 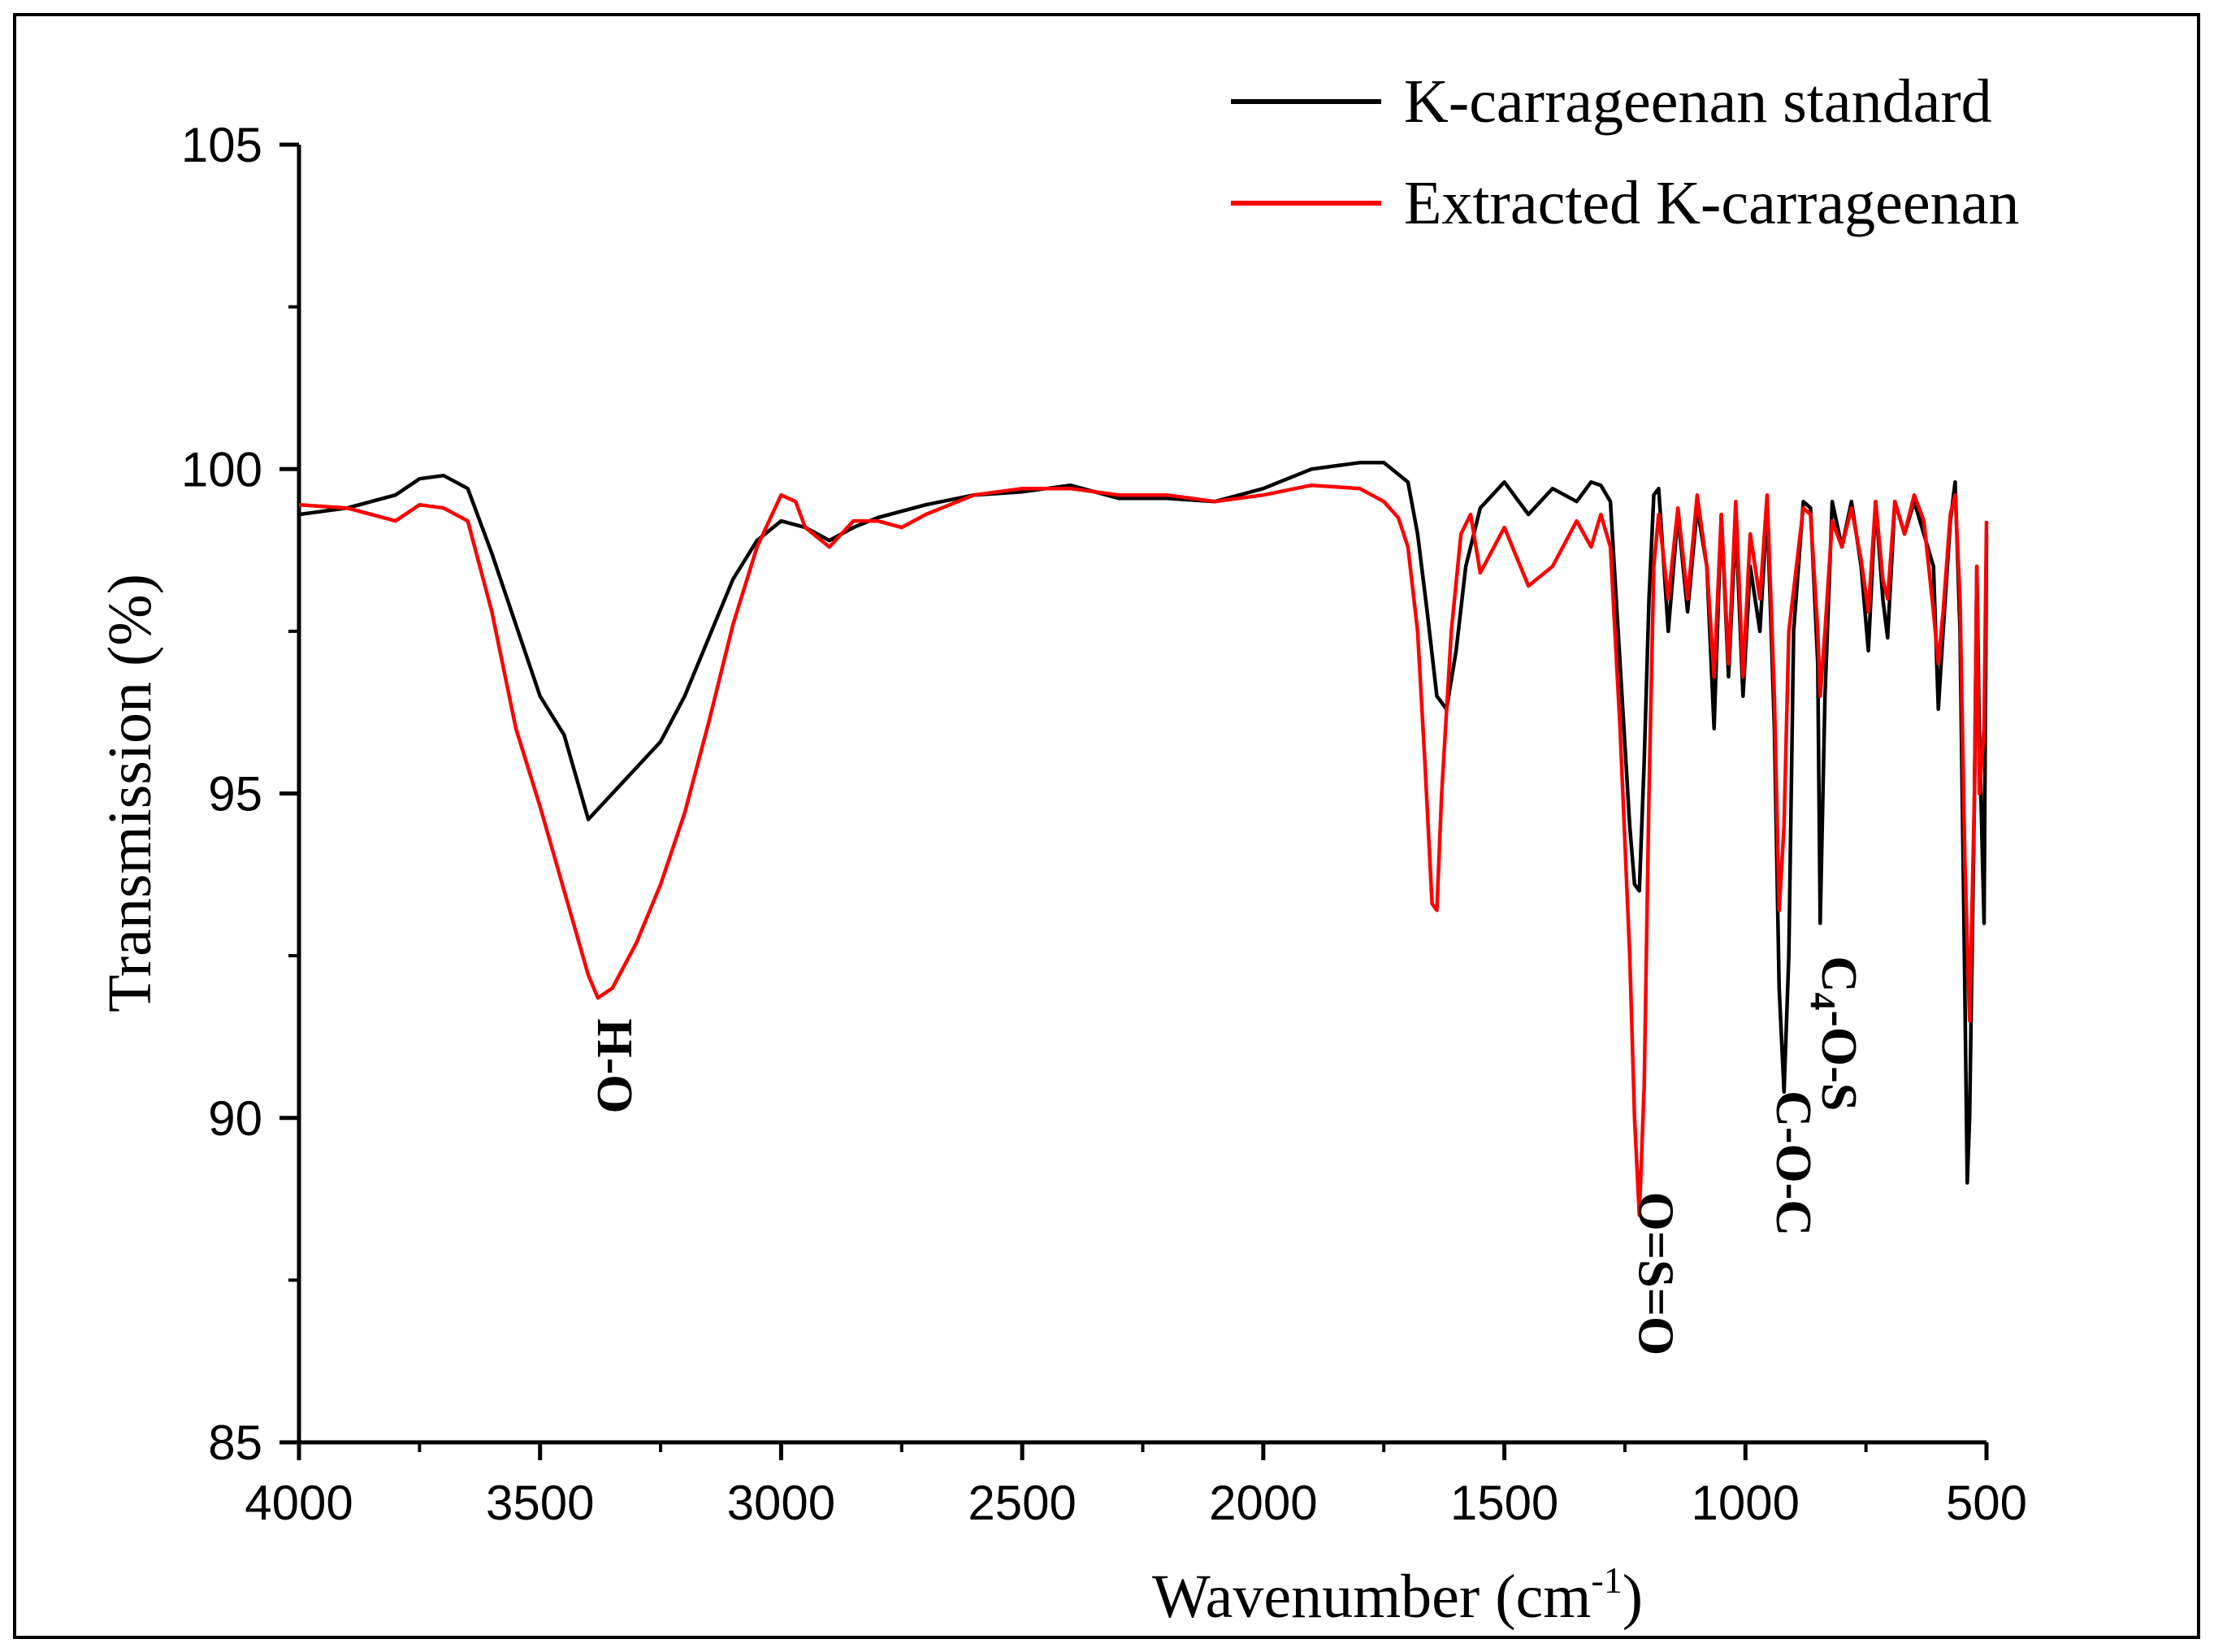 I want to click on x-tick-label: 2000, so click(x=1263, y=1503).